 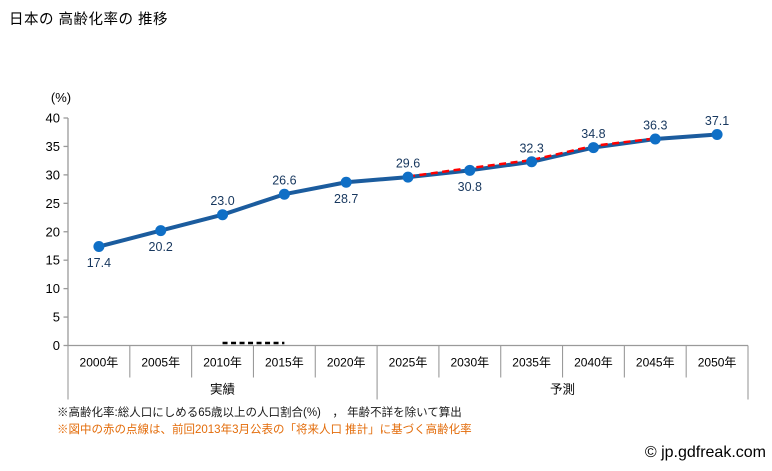 What do you see at coordinates (531, 363) in the screenshot?
I see `x-axis-category-label: 2035年` at bounding box center [531, 363].